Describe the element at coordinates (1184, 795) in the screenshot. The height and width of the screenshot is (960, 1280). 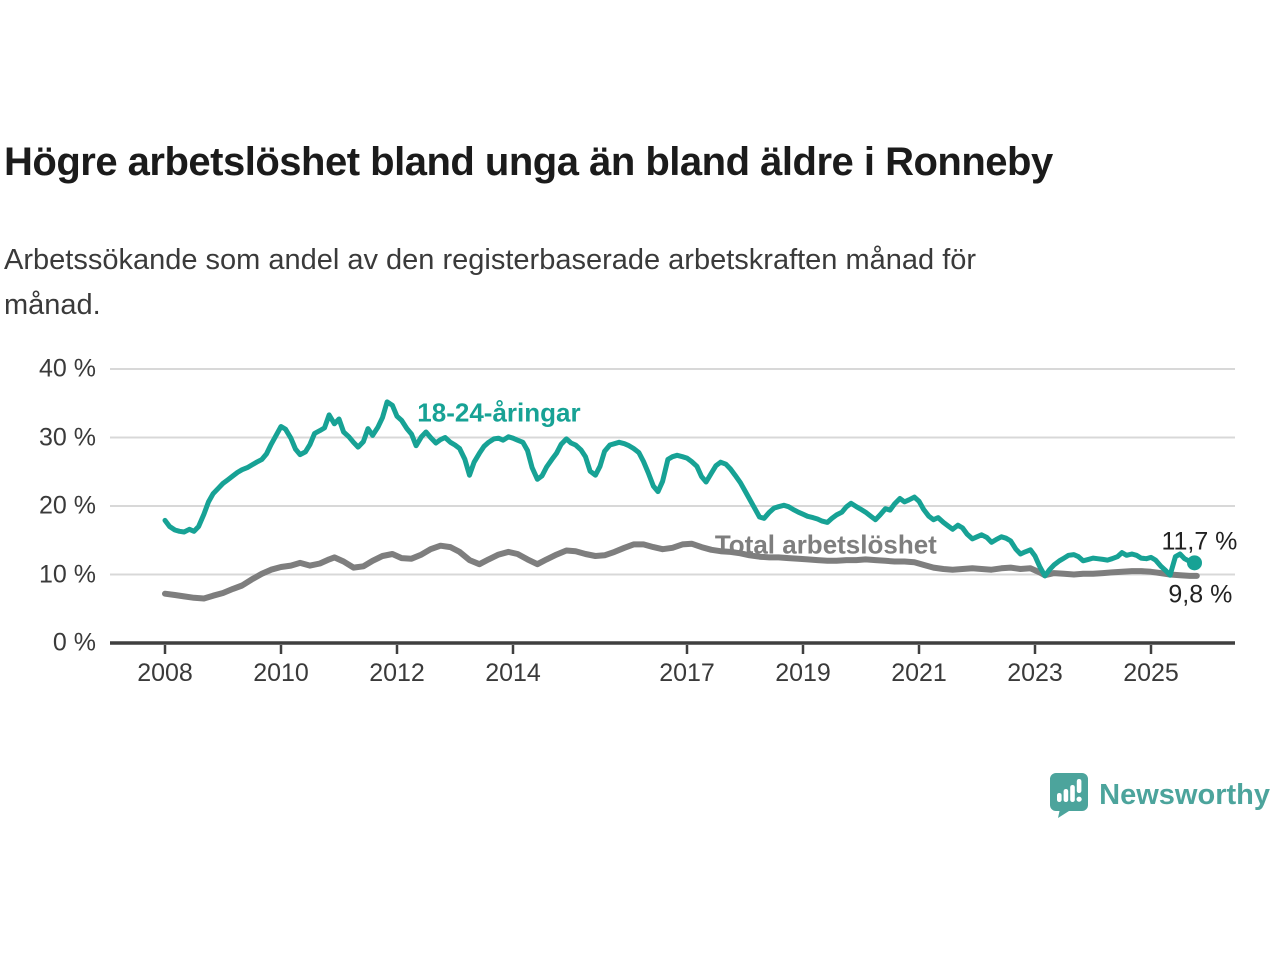
I see `newsworthy-logo-text: Newsworthy` at that location.